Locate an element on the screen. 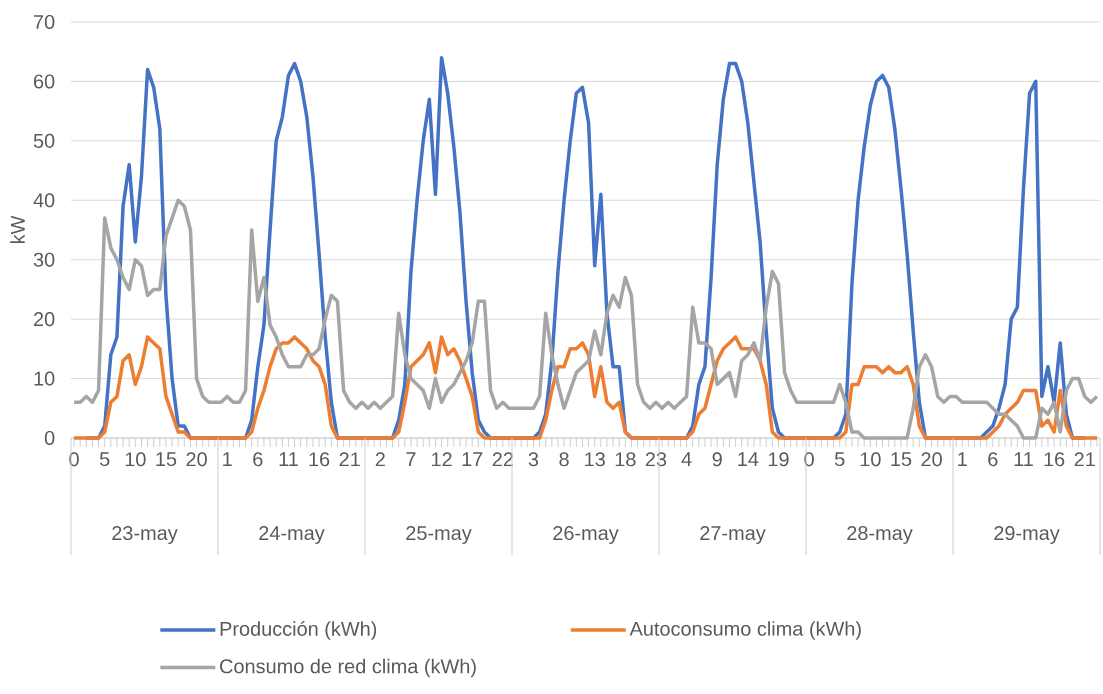  legend-label: Producción (kWh) is located at coordinates (298, 630).